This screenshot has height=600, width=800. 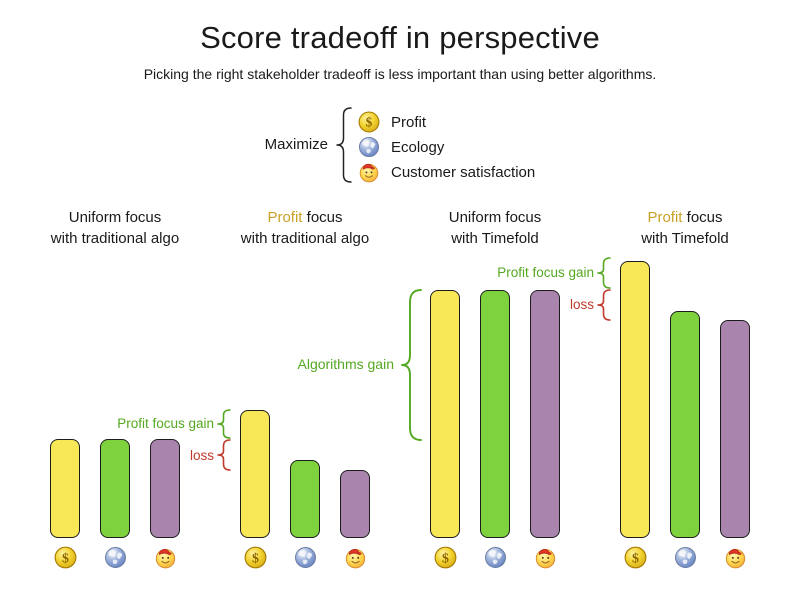 I want to click on chart-title: Score tradeoff in perspective, so click(x=400, y=37).